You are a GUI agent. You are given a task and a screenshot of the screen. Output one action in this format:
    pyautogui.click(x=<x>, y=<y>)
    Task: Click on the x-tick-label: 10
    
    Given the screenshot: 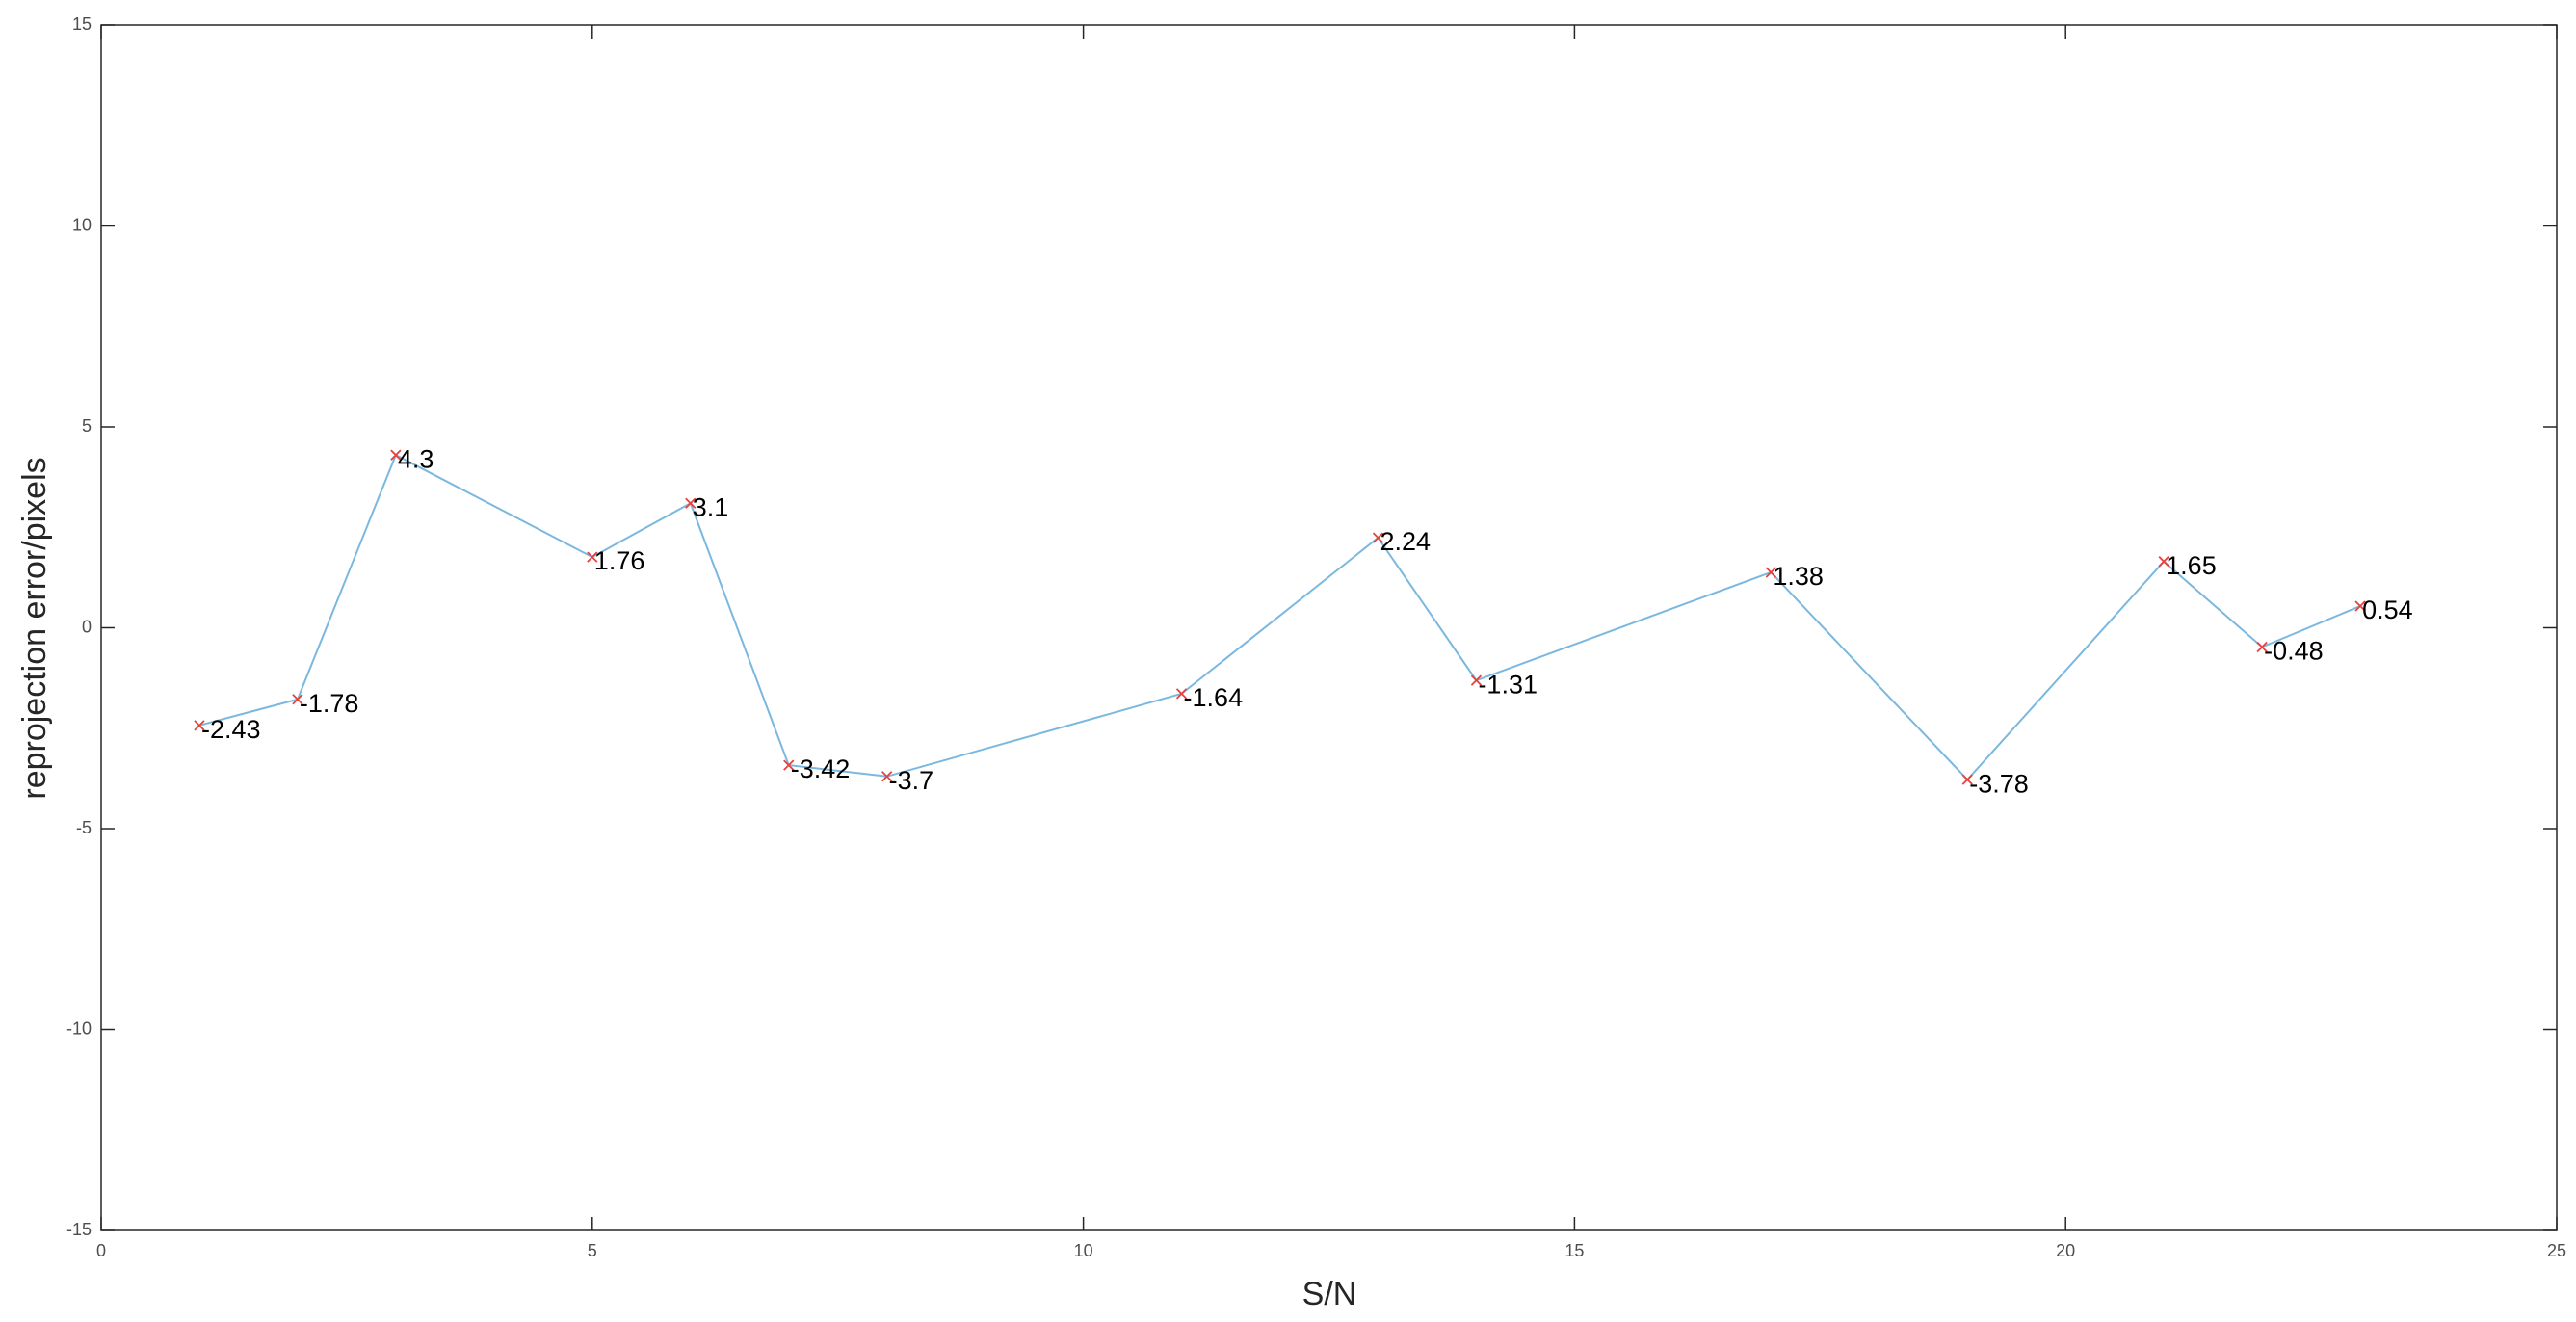 What is the action you would take?
    pyautogui.click(x=1083, y=1250)
    